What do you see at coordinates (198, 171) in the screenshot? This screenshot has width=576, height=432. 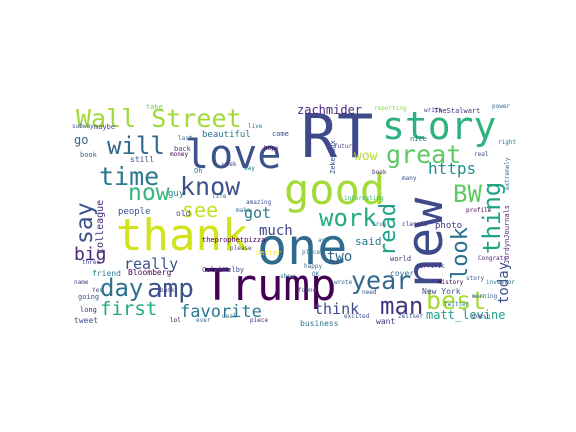 I see `word: Oh` at bounding box center [198, 171].